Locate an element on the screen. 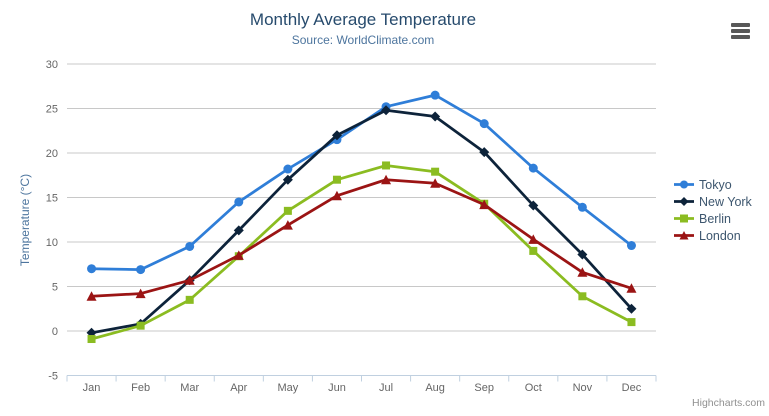 This screenshot has width=769, height=416. y-axis-title: Temperature (°C) is located at coordinates (25, 220).